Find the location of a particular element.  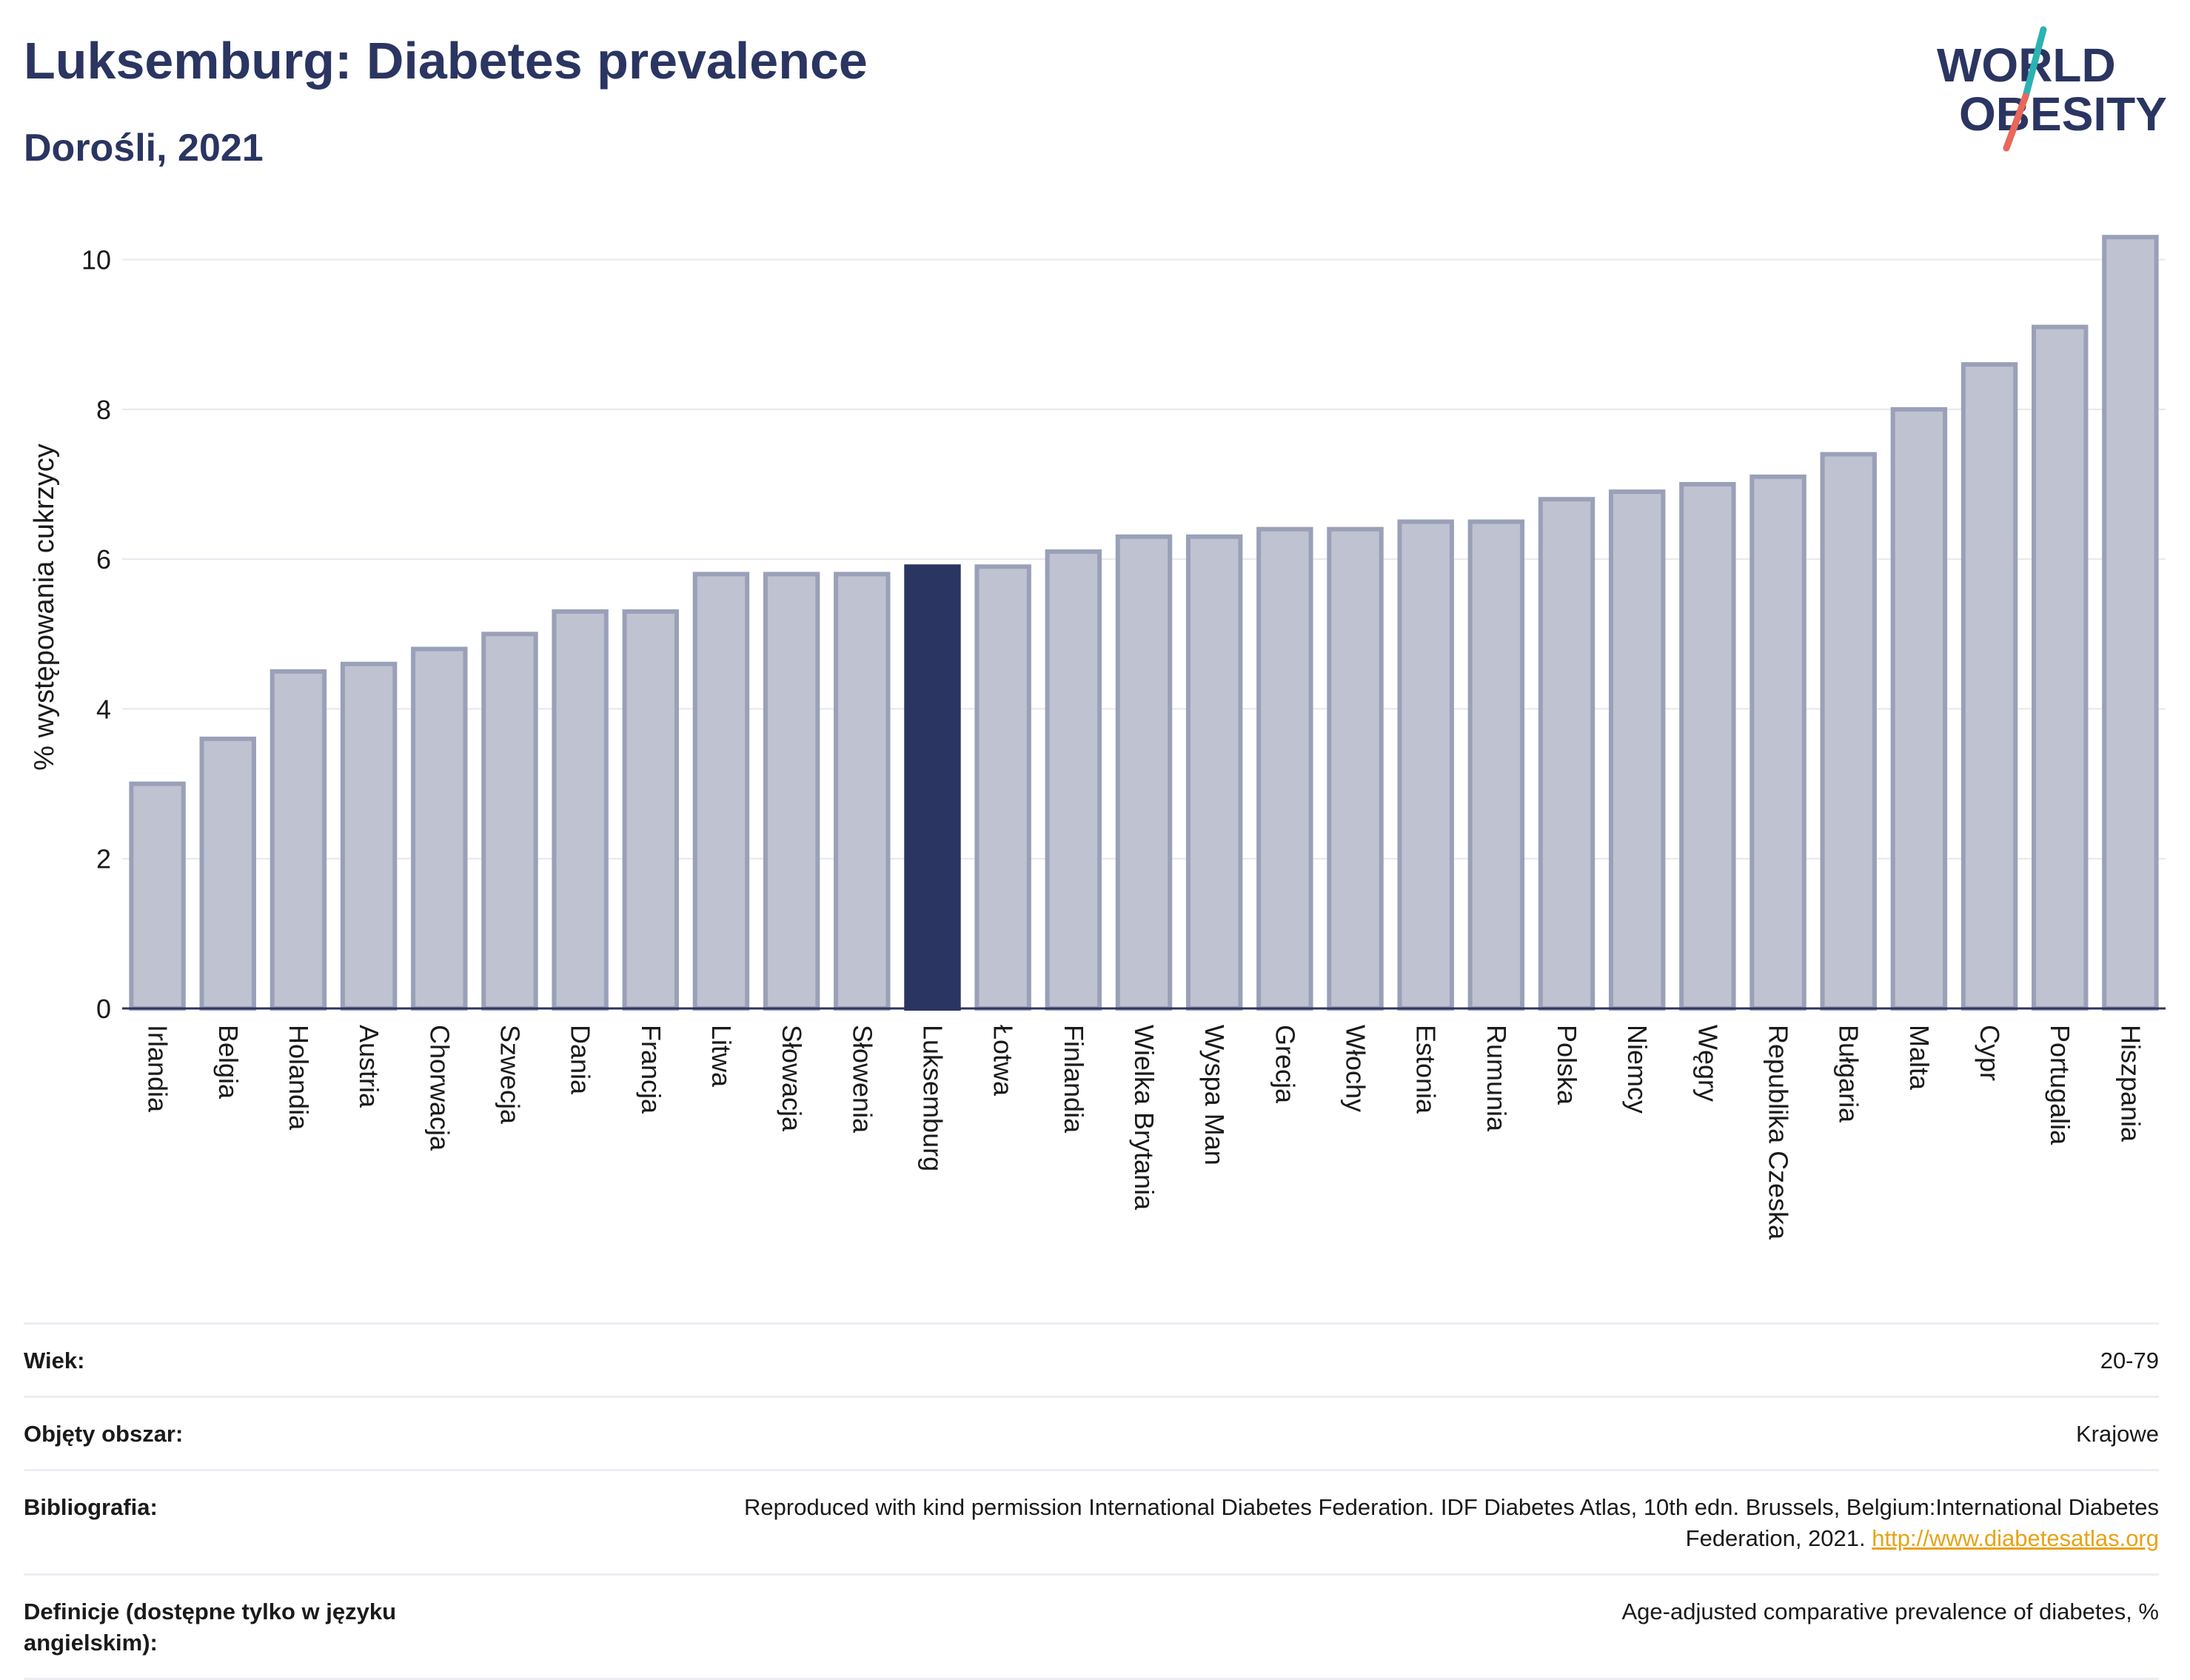

y-tick-label: 6 is located at coordinates (103, 559).